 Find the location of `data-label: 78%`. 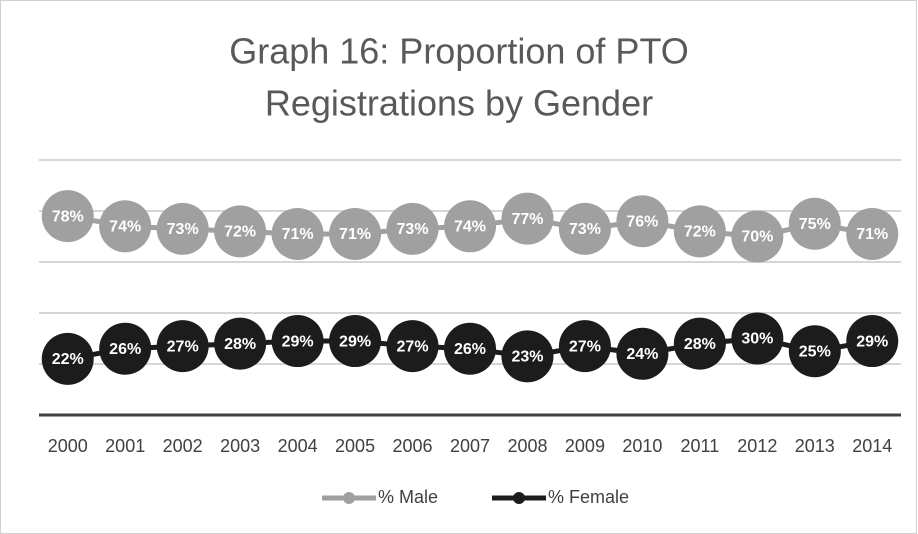

data-label: 78% is located at coordinates (68, 216).